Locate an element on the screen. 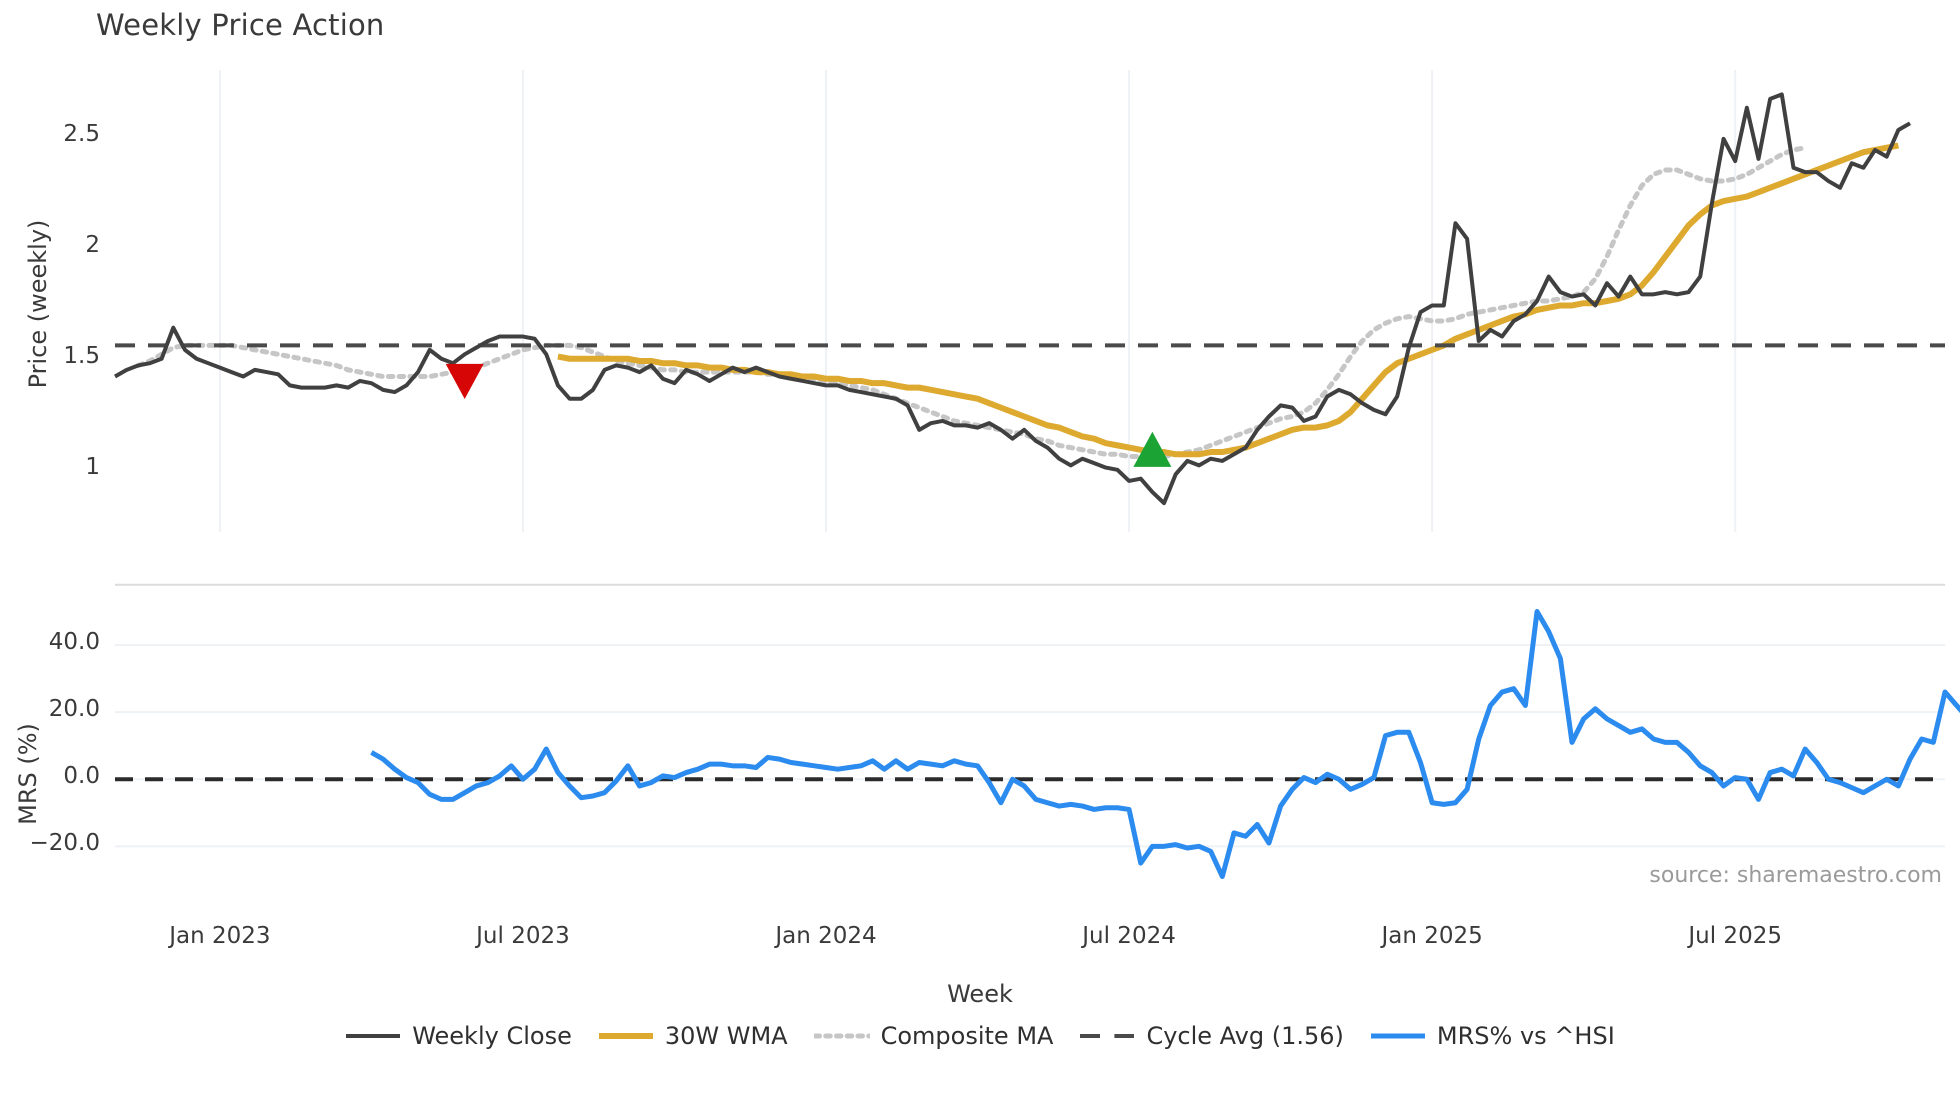 This screenshot has width=1960, height=1102. price-ytick-3: 2.5 is located at coordinates (81, 133).